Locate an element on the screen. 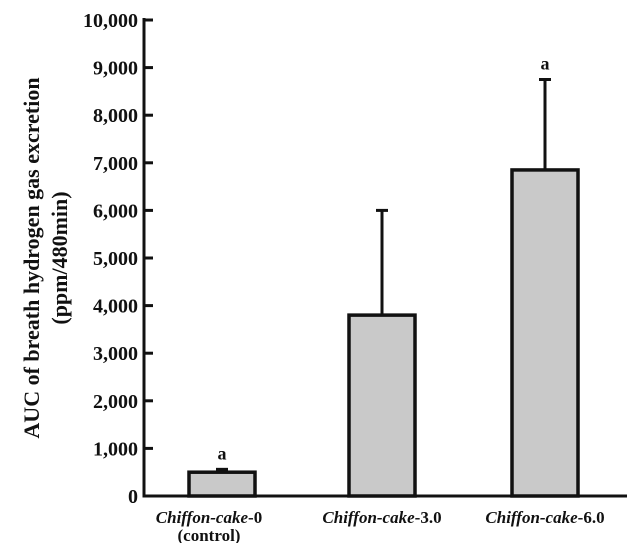 The image size is (627, 543). y-tick-label: 6,000 is located at coordinates (115, 211).